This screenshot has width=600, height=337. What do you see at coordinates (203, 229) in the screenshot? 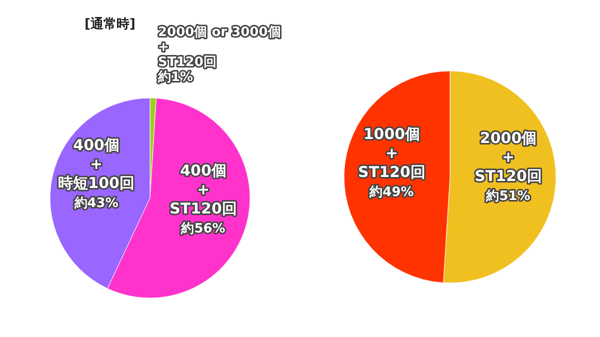
I see `data-label: 約56%` at bounding box center [203, 229].